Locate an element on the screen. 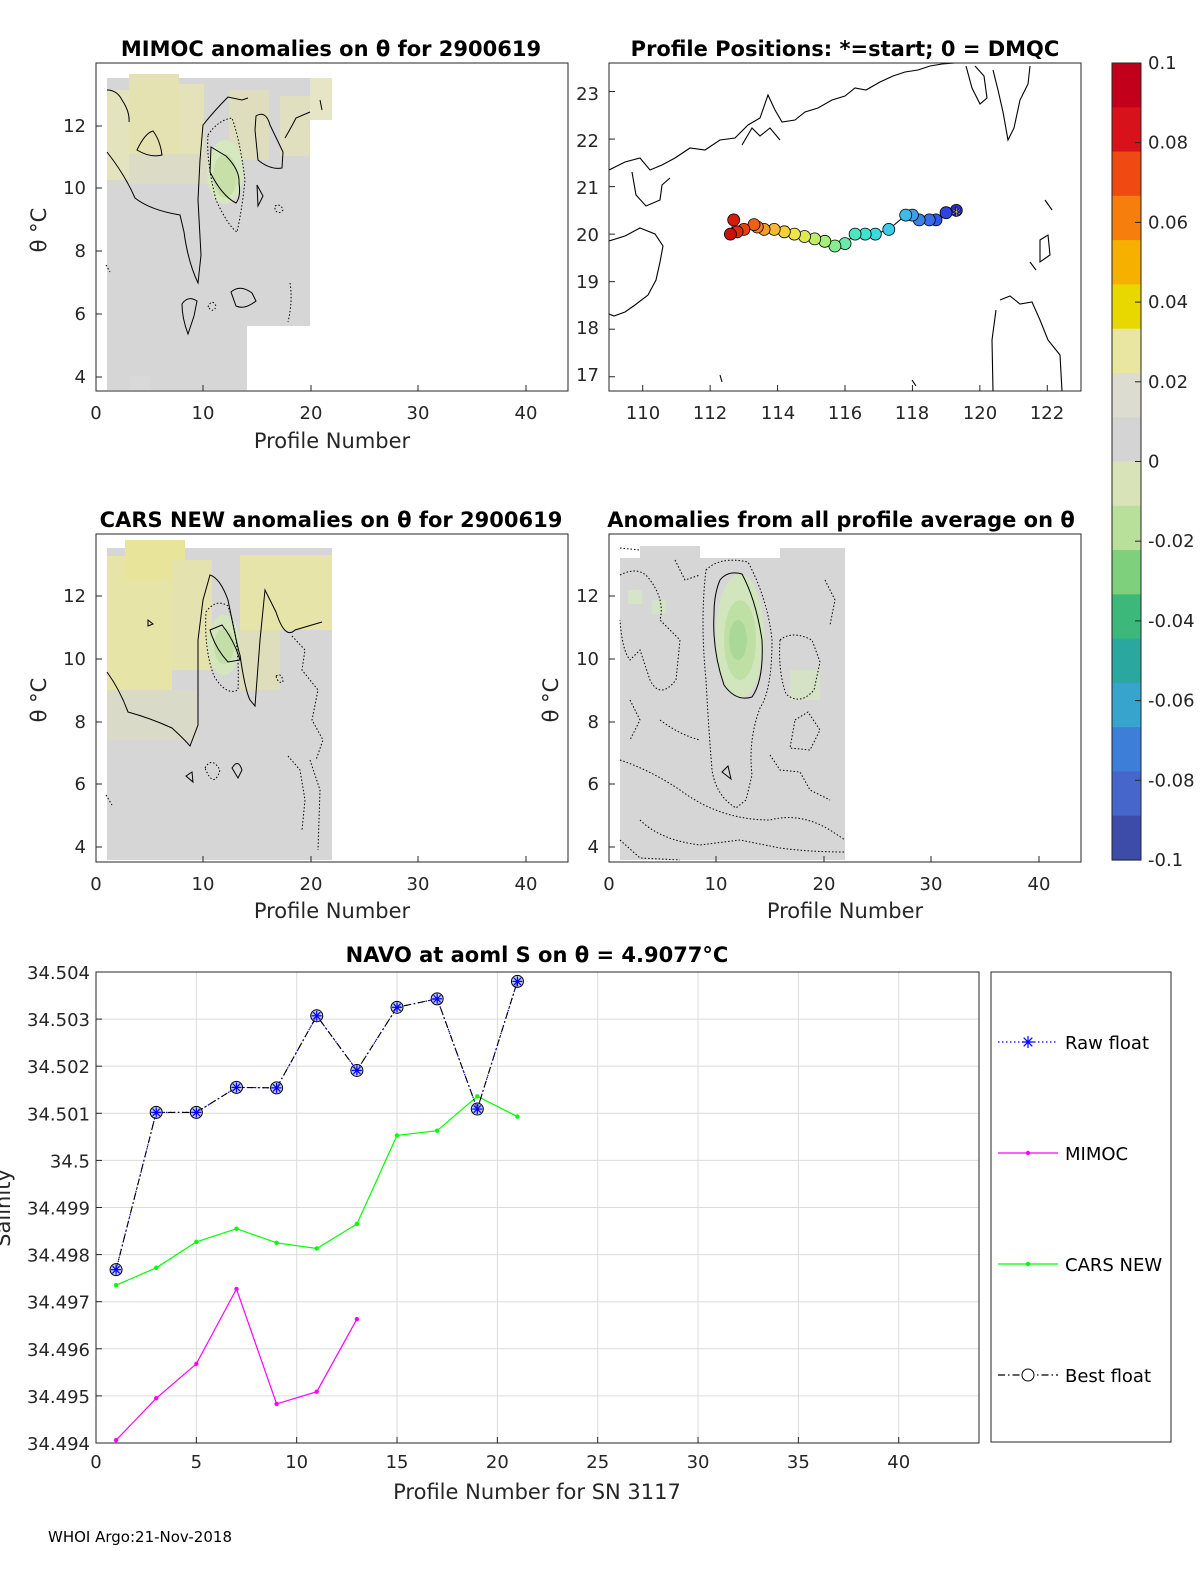 The width and height of the screenshot is (1200, 1575). x-tick: 15 is located at coordinates (397, 1462).